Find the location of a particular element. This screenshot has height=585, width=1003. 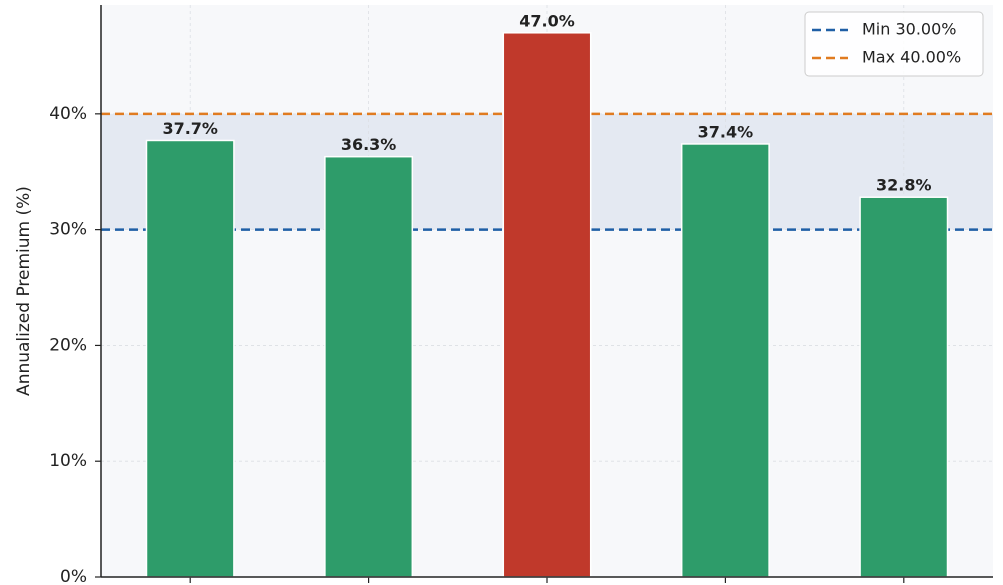

value-label: 36.3% is located at coordinates (369, 144).